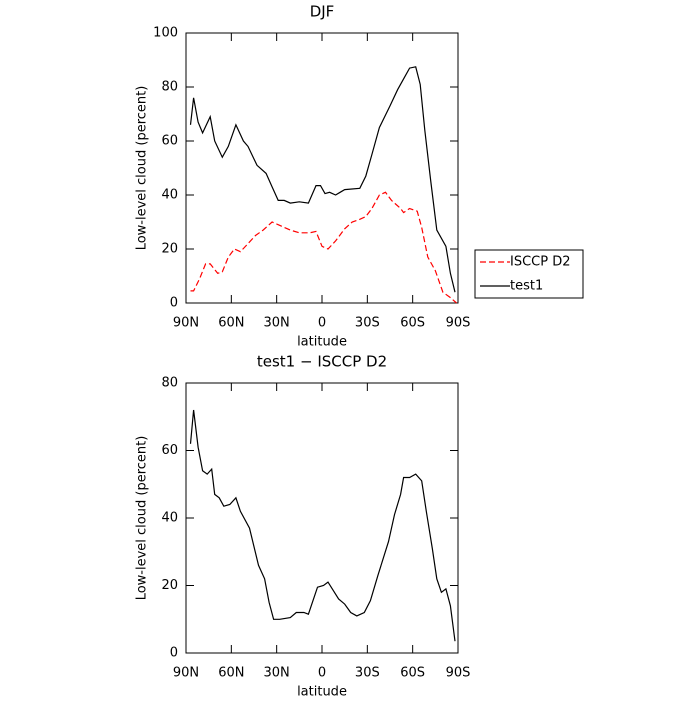 This screenshot has height=704, width=700. Describe the element at coordinates (322, 362) in the screenshot. I see `chart-title: test1 − ISCCP D2` at that location.